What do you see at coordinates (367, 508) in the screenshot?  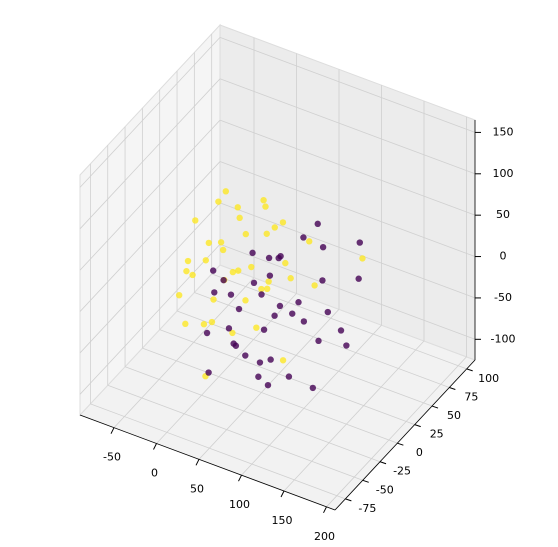 I see `y-tick-label: -75` at bounding box center [367, 508].